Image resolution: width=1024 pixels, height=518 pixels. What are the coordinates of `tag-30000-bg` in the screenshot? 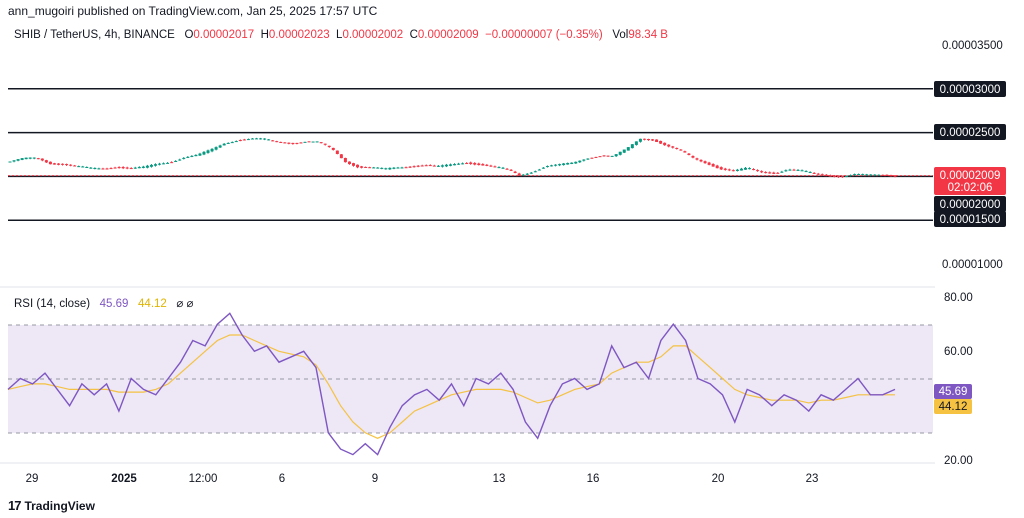 It's located at (970, 89).